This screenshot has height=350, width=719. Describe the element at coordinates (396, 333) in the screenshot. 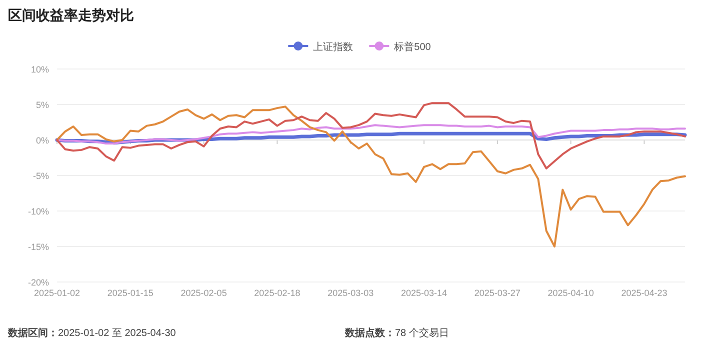

I see `text: 数据点数：78 个交易日` at that location.